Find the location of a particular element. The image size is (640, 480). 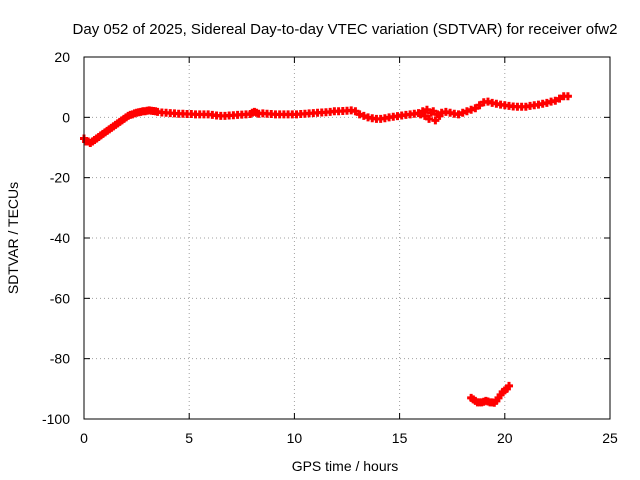

x-tick-label: 5 is located at coordinates (189, 438).